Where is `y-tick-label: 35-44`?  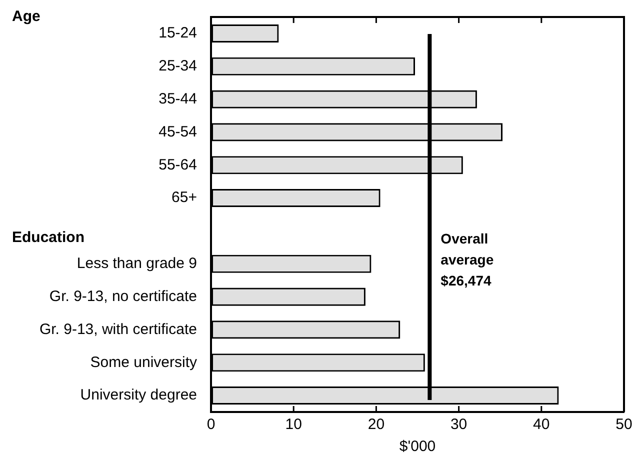 y-tick-label: 35-44 is located at coordinates (177, 99).